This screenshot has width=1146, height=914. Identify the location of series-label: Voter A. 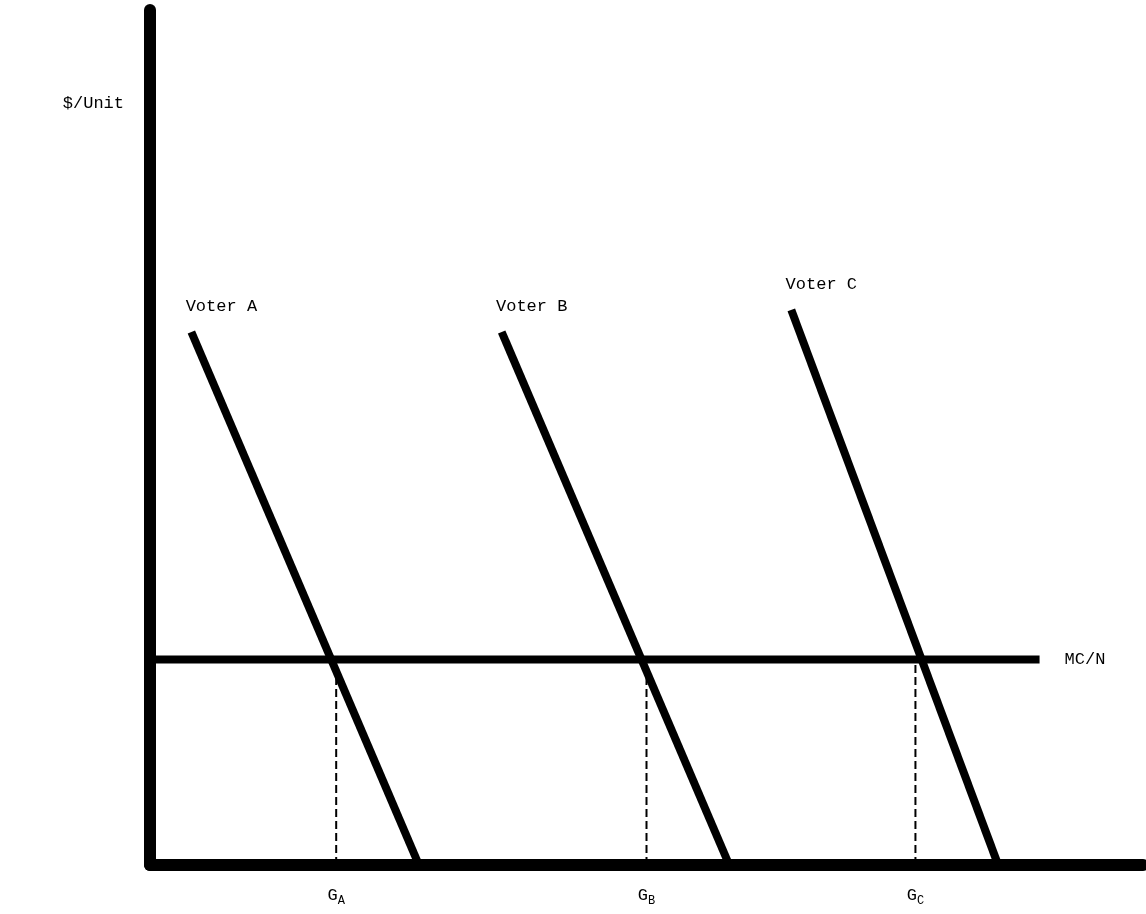
(221, 307).